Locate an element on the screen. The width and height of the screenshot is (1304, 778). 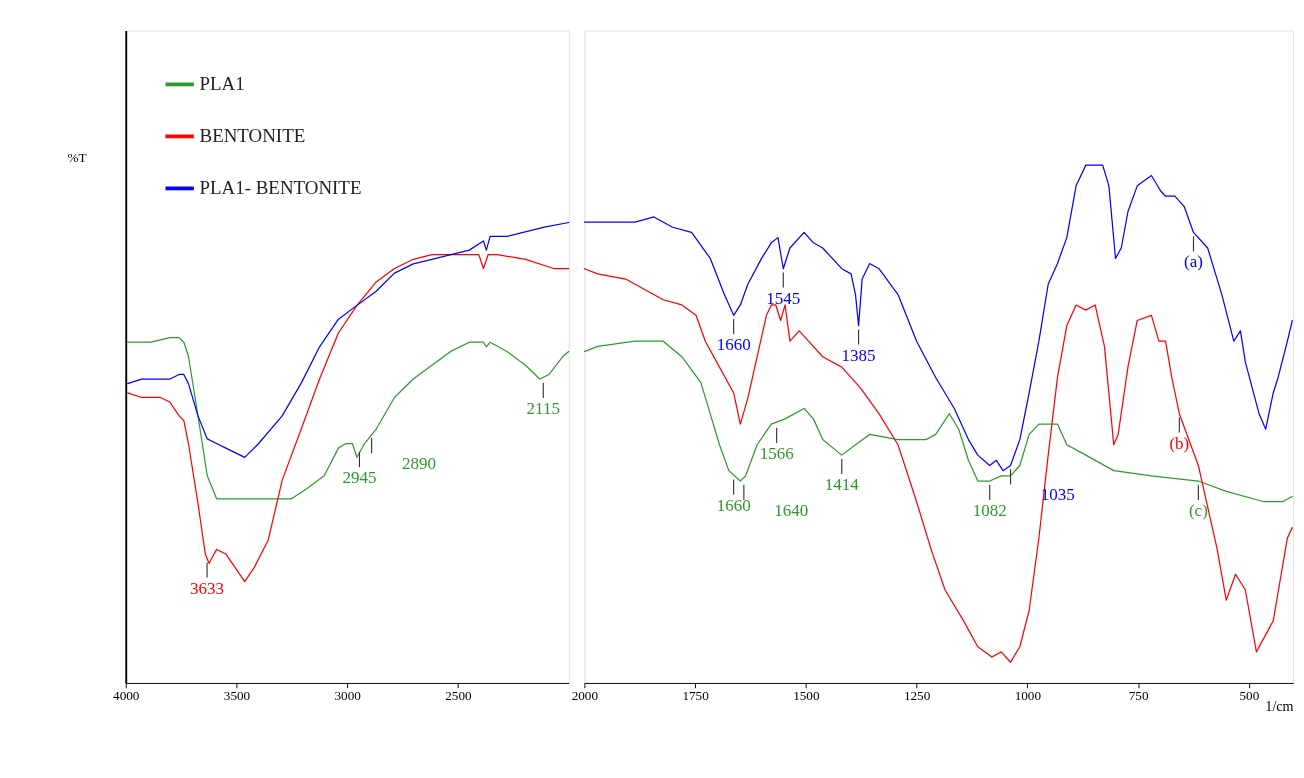
annotation: 1414 is located at coordinates (842, 485).